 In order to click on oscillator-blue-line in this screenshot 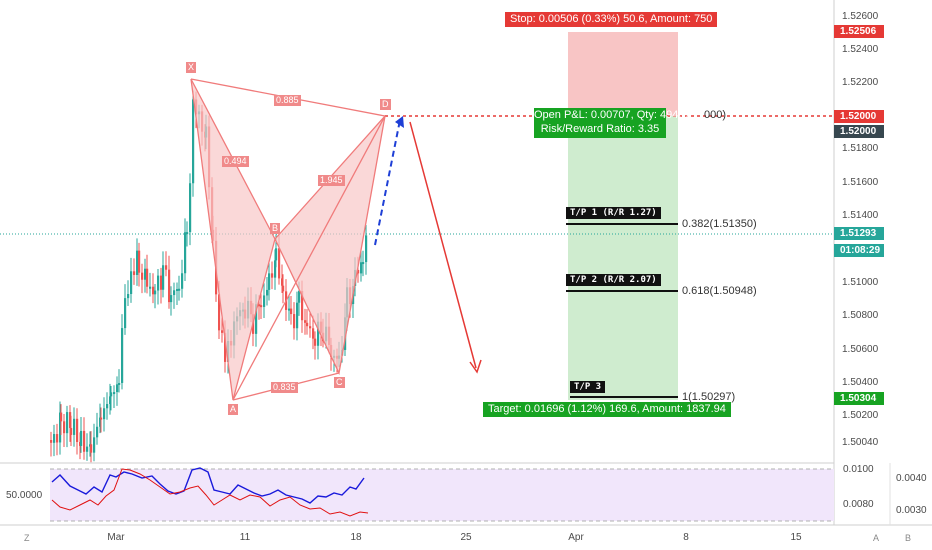, I will do `click(208, 485)`.